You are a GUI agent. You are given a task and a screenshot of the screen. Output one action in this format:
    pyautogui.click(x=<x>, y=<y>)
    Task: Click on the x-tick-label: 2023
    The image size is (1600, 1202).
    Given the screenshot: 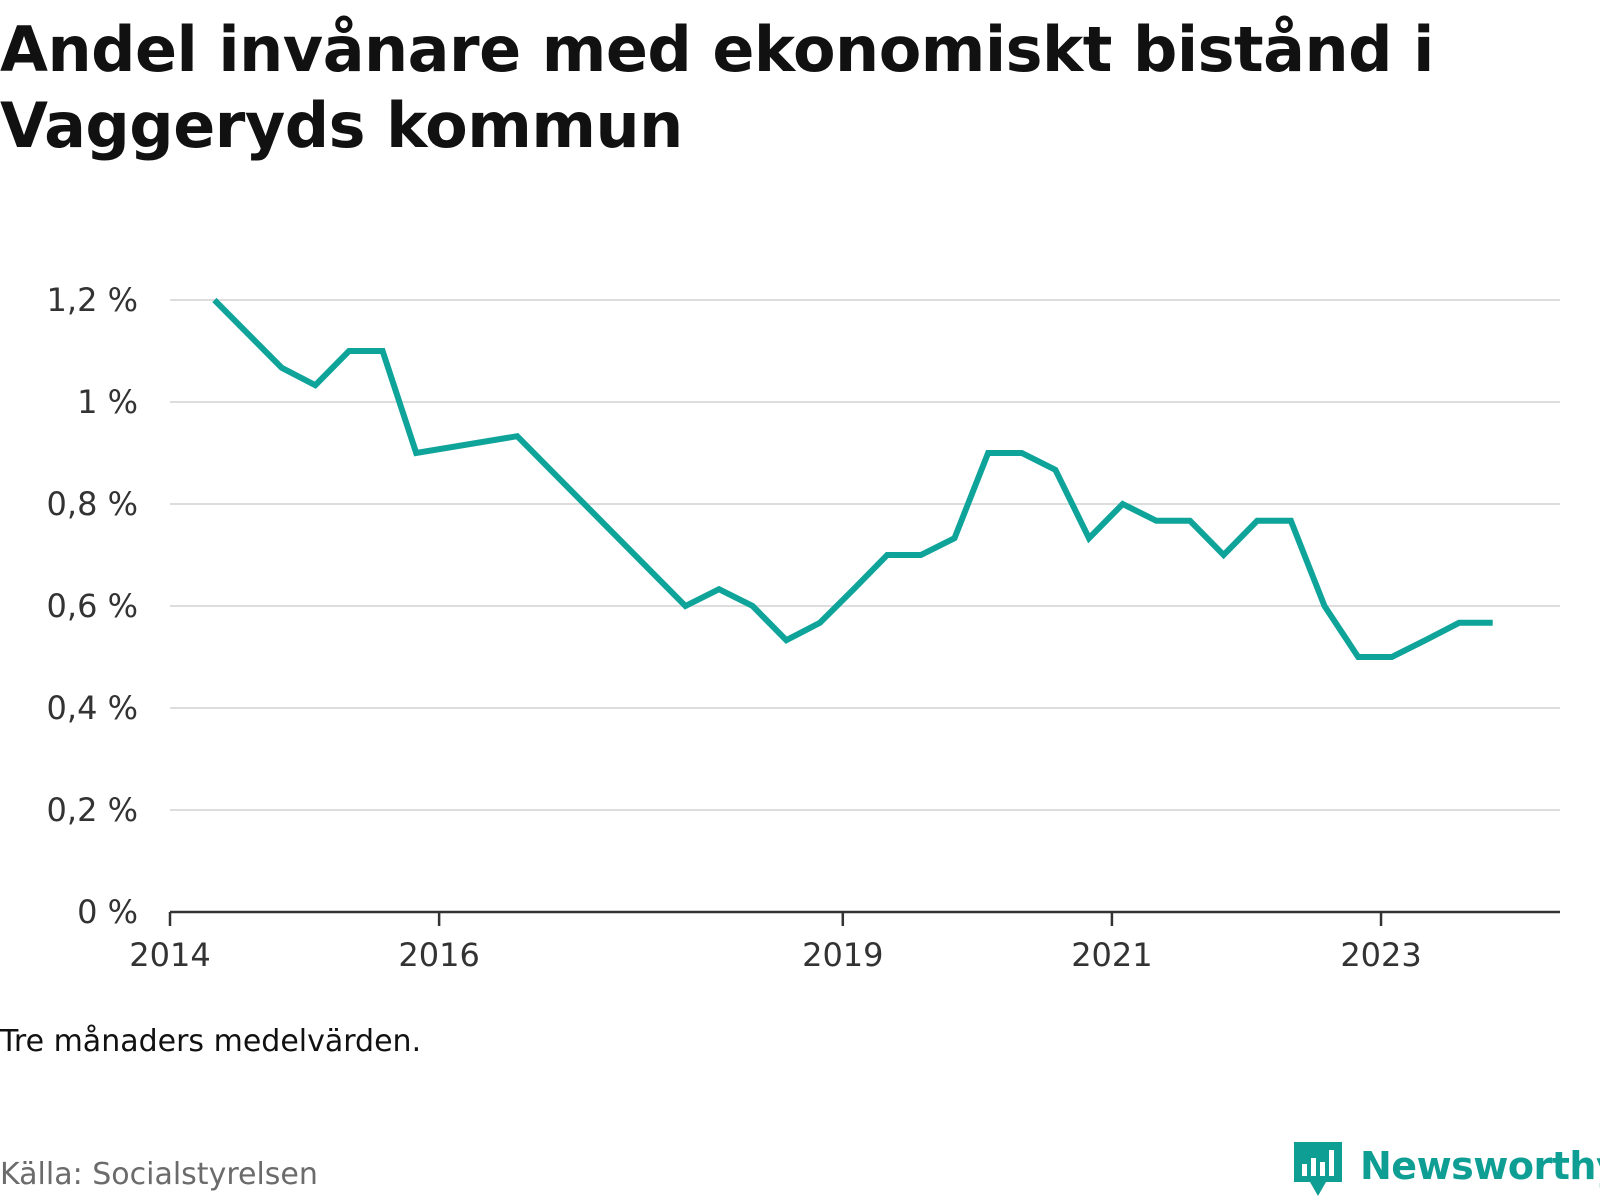 What is the action you would take?
    pyautogui.click(x=1380, y=955)
    